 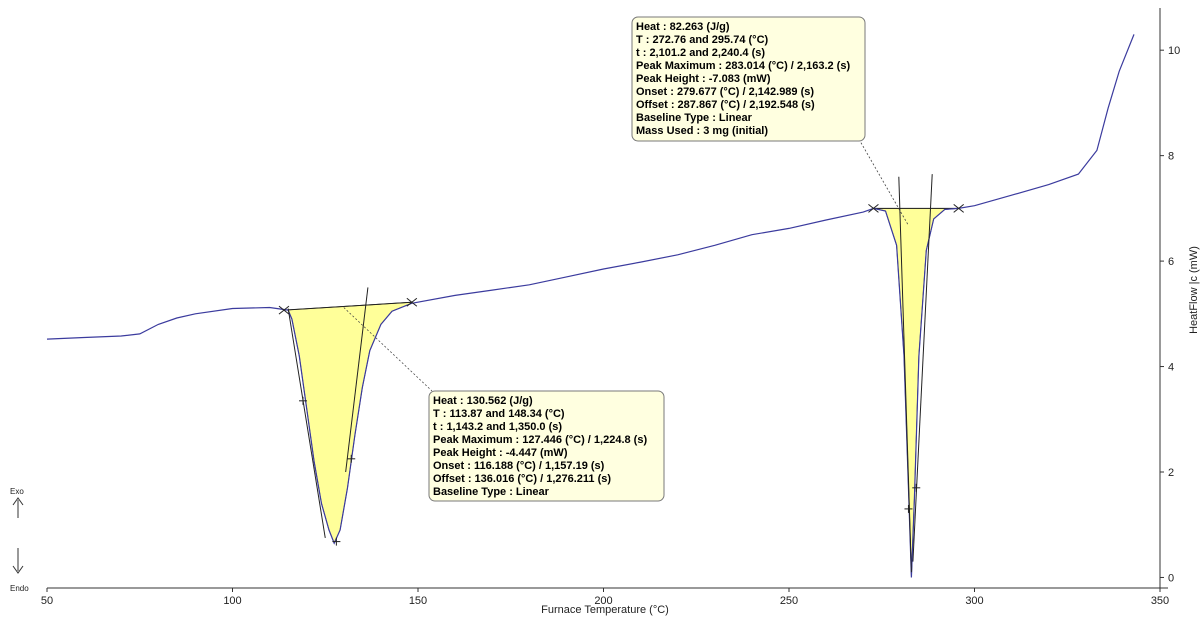 What do you see at coordinates (1160, 601) in the screenshot?
I see `x-tick-label: 350` at bounding box center [1160, 601].